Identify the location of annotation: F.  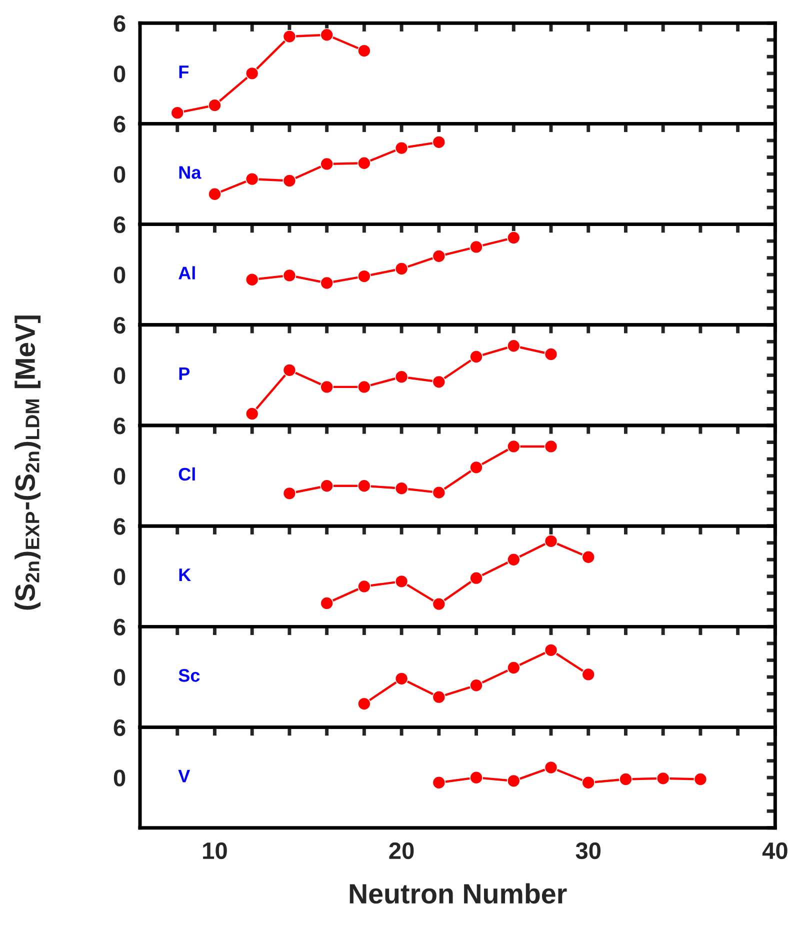
(183, 72).